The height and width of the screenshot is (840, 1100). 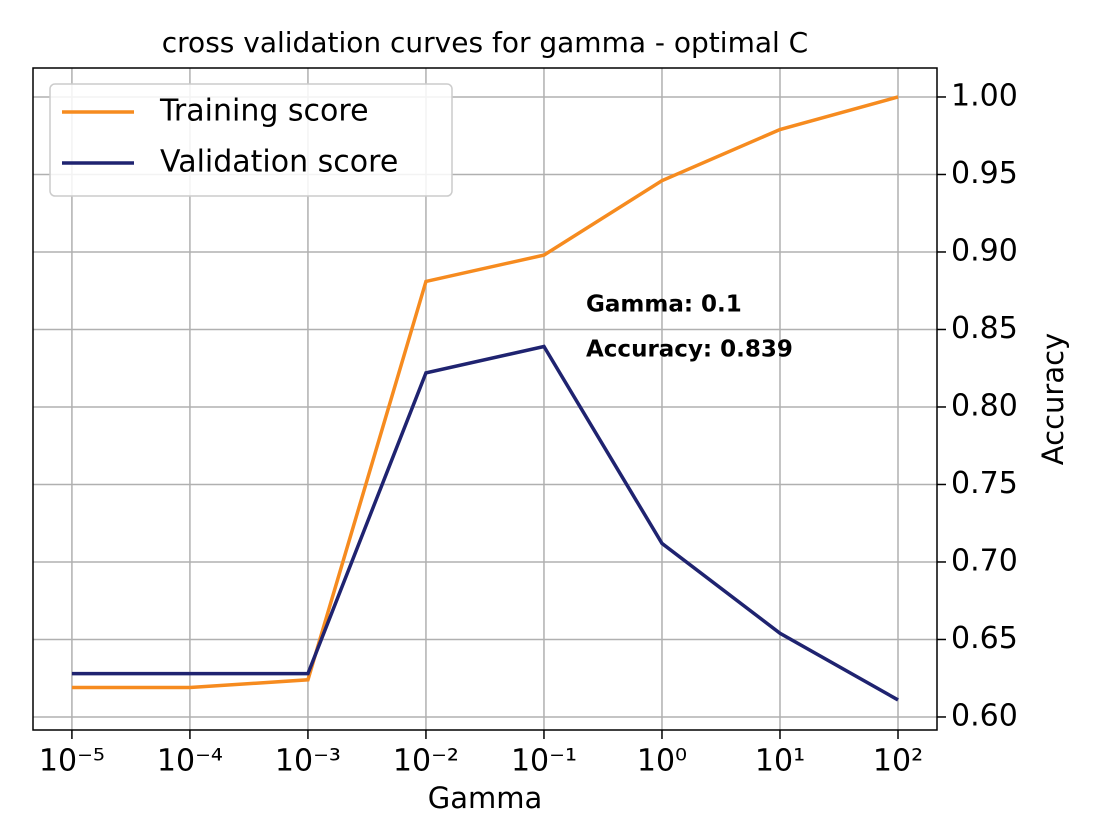 What do you see at coordinates (662, 761) in the screenshot?
I see `x-tick-label: 10⁰` at bounding box center [662, 761].